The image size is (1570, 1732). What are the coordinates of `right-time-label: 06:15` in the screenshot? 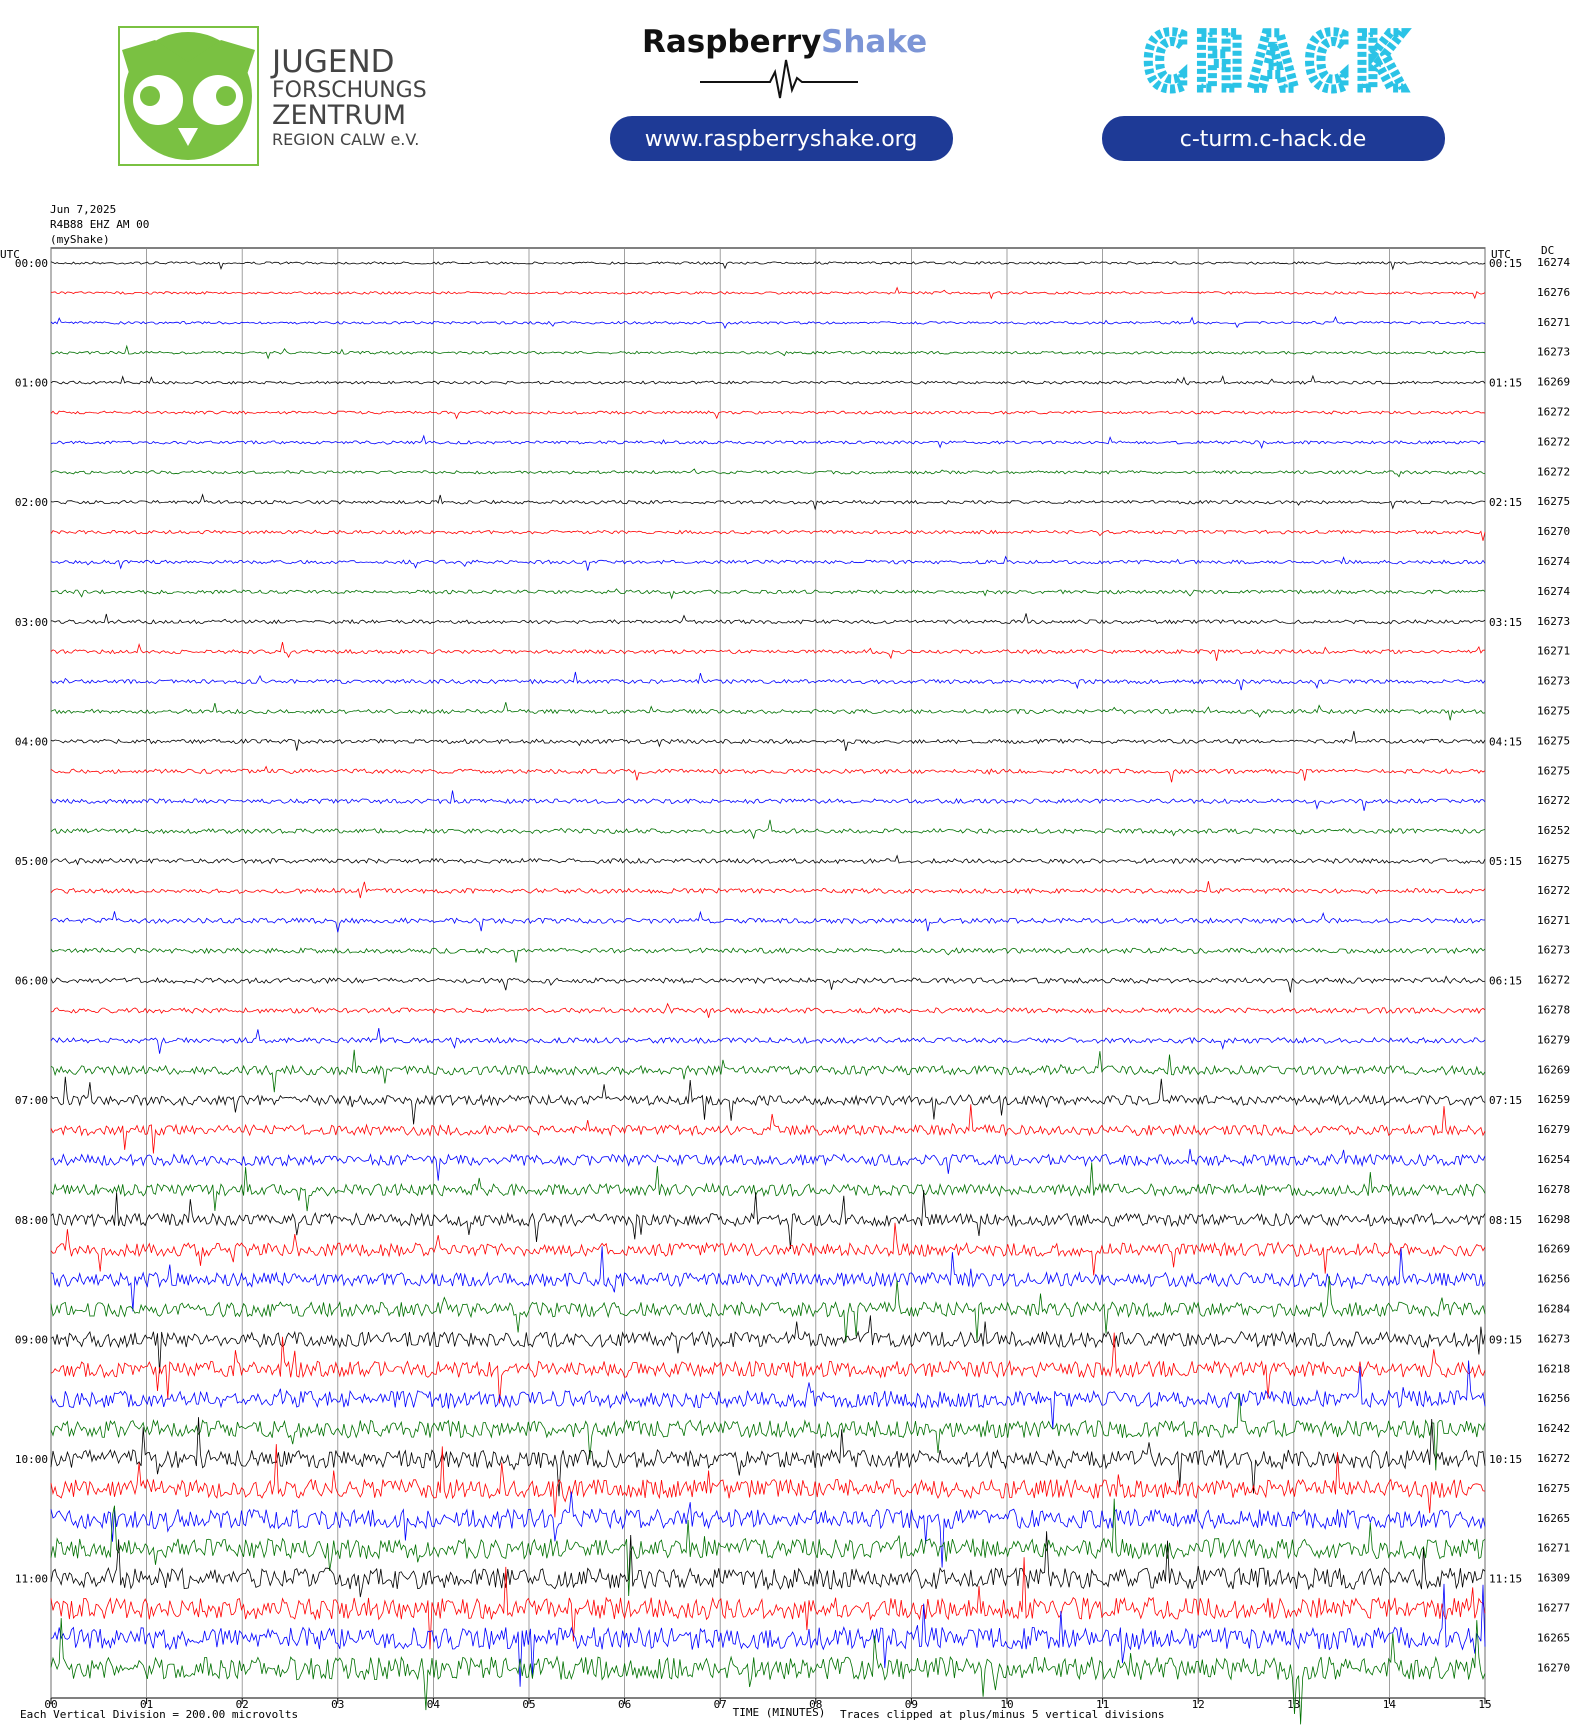 It's located at (1505, 981).